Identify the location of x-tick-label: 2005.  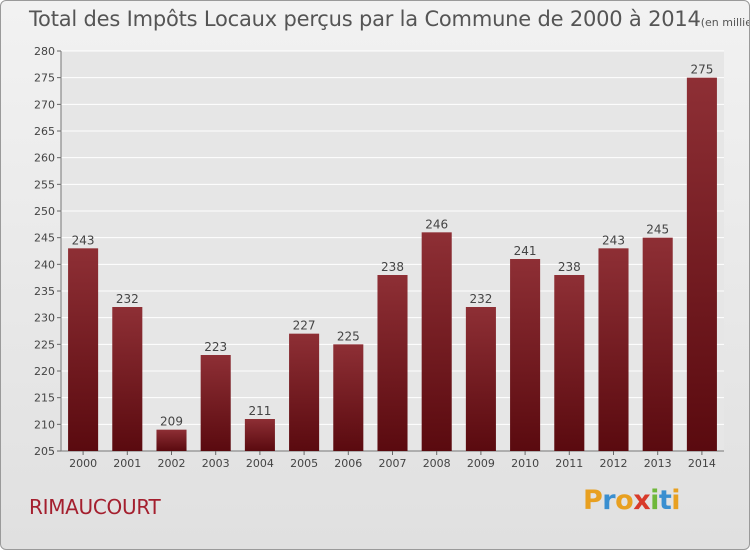
(304, 463).